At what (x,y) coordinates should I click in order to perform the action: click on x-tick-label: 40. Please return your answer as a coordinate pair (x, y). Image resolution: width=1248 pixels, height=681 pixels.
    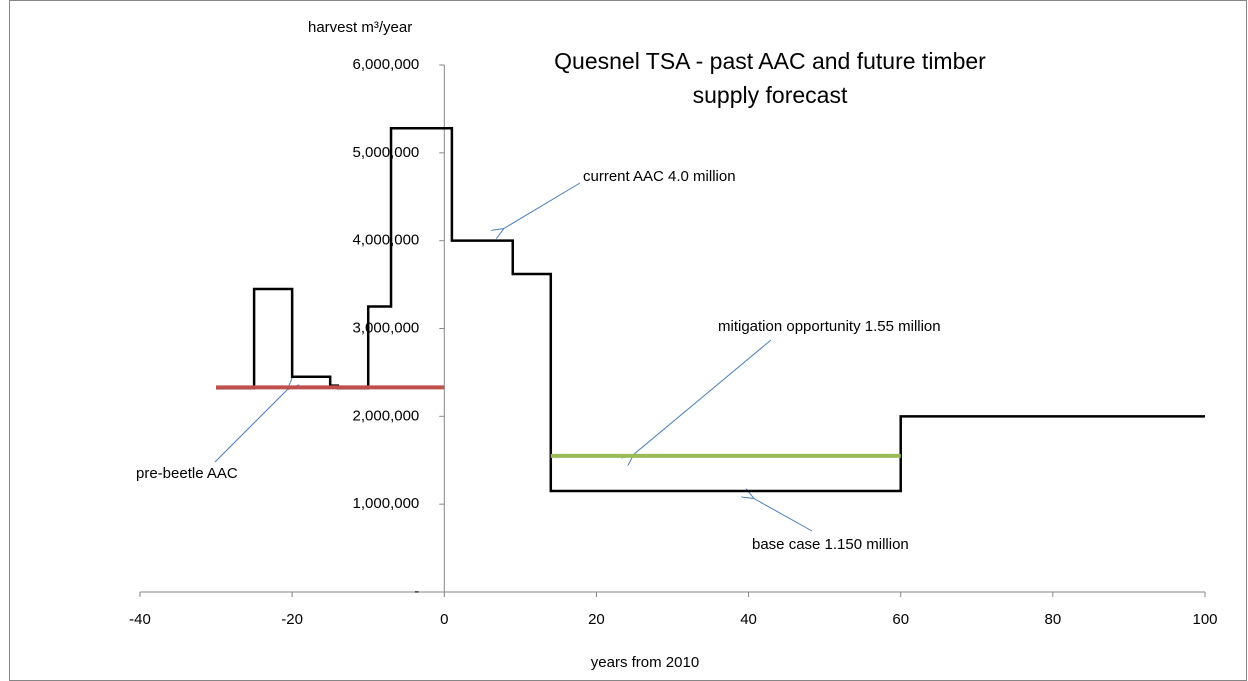
    Looking at the image, I should click on (748, 619).